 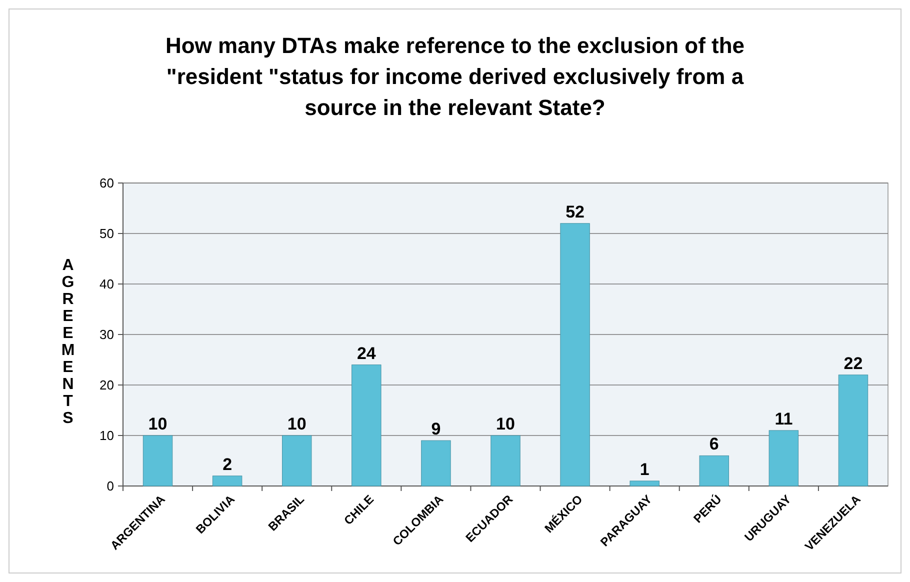 I want to click on y-tick-label: 10, so click(x=107, y=436).